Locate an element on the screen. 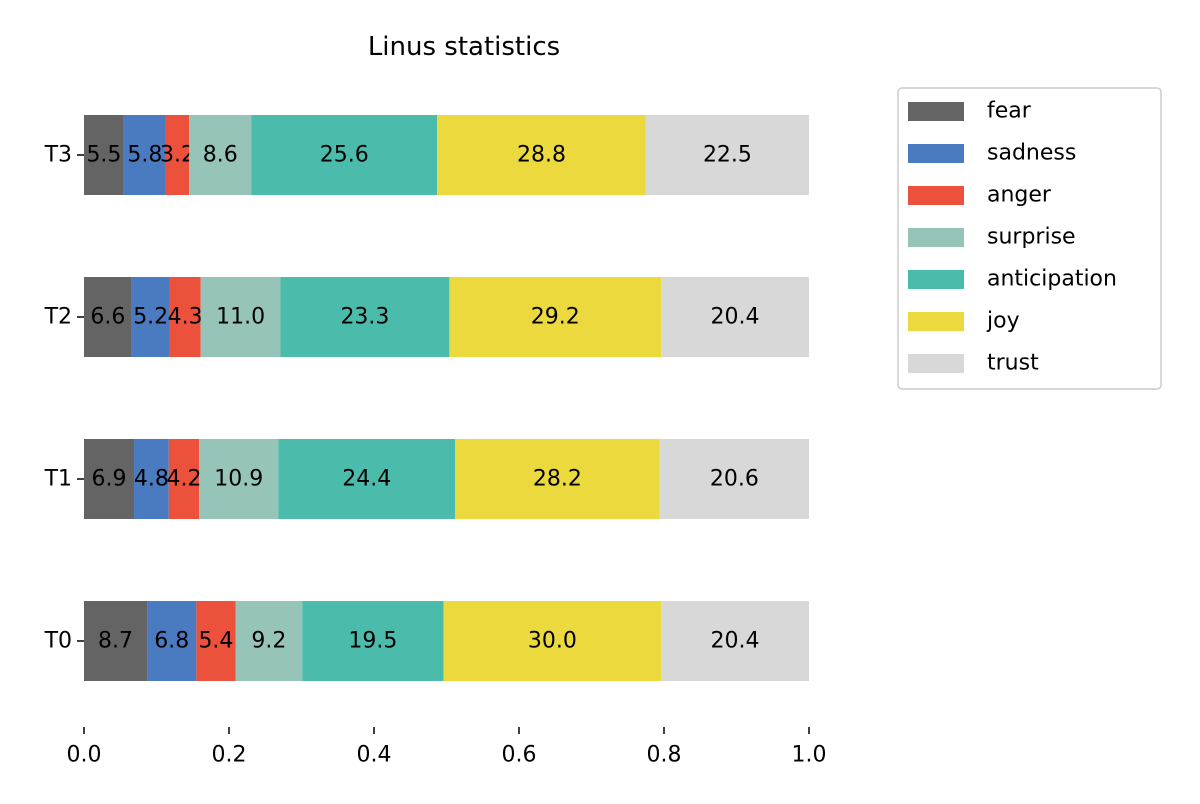 Image resolution: width=1200 pixels, height=804 pixels. data-label: 11.0 is located at coordinates (240, 317).